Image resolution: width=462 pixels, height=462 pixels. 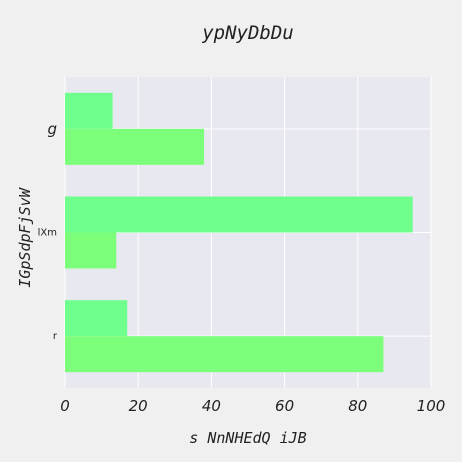 I want to click on y-tick-label: lXm, so click(x=47, y=233).